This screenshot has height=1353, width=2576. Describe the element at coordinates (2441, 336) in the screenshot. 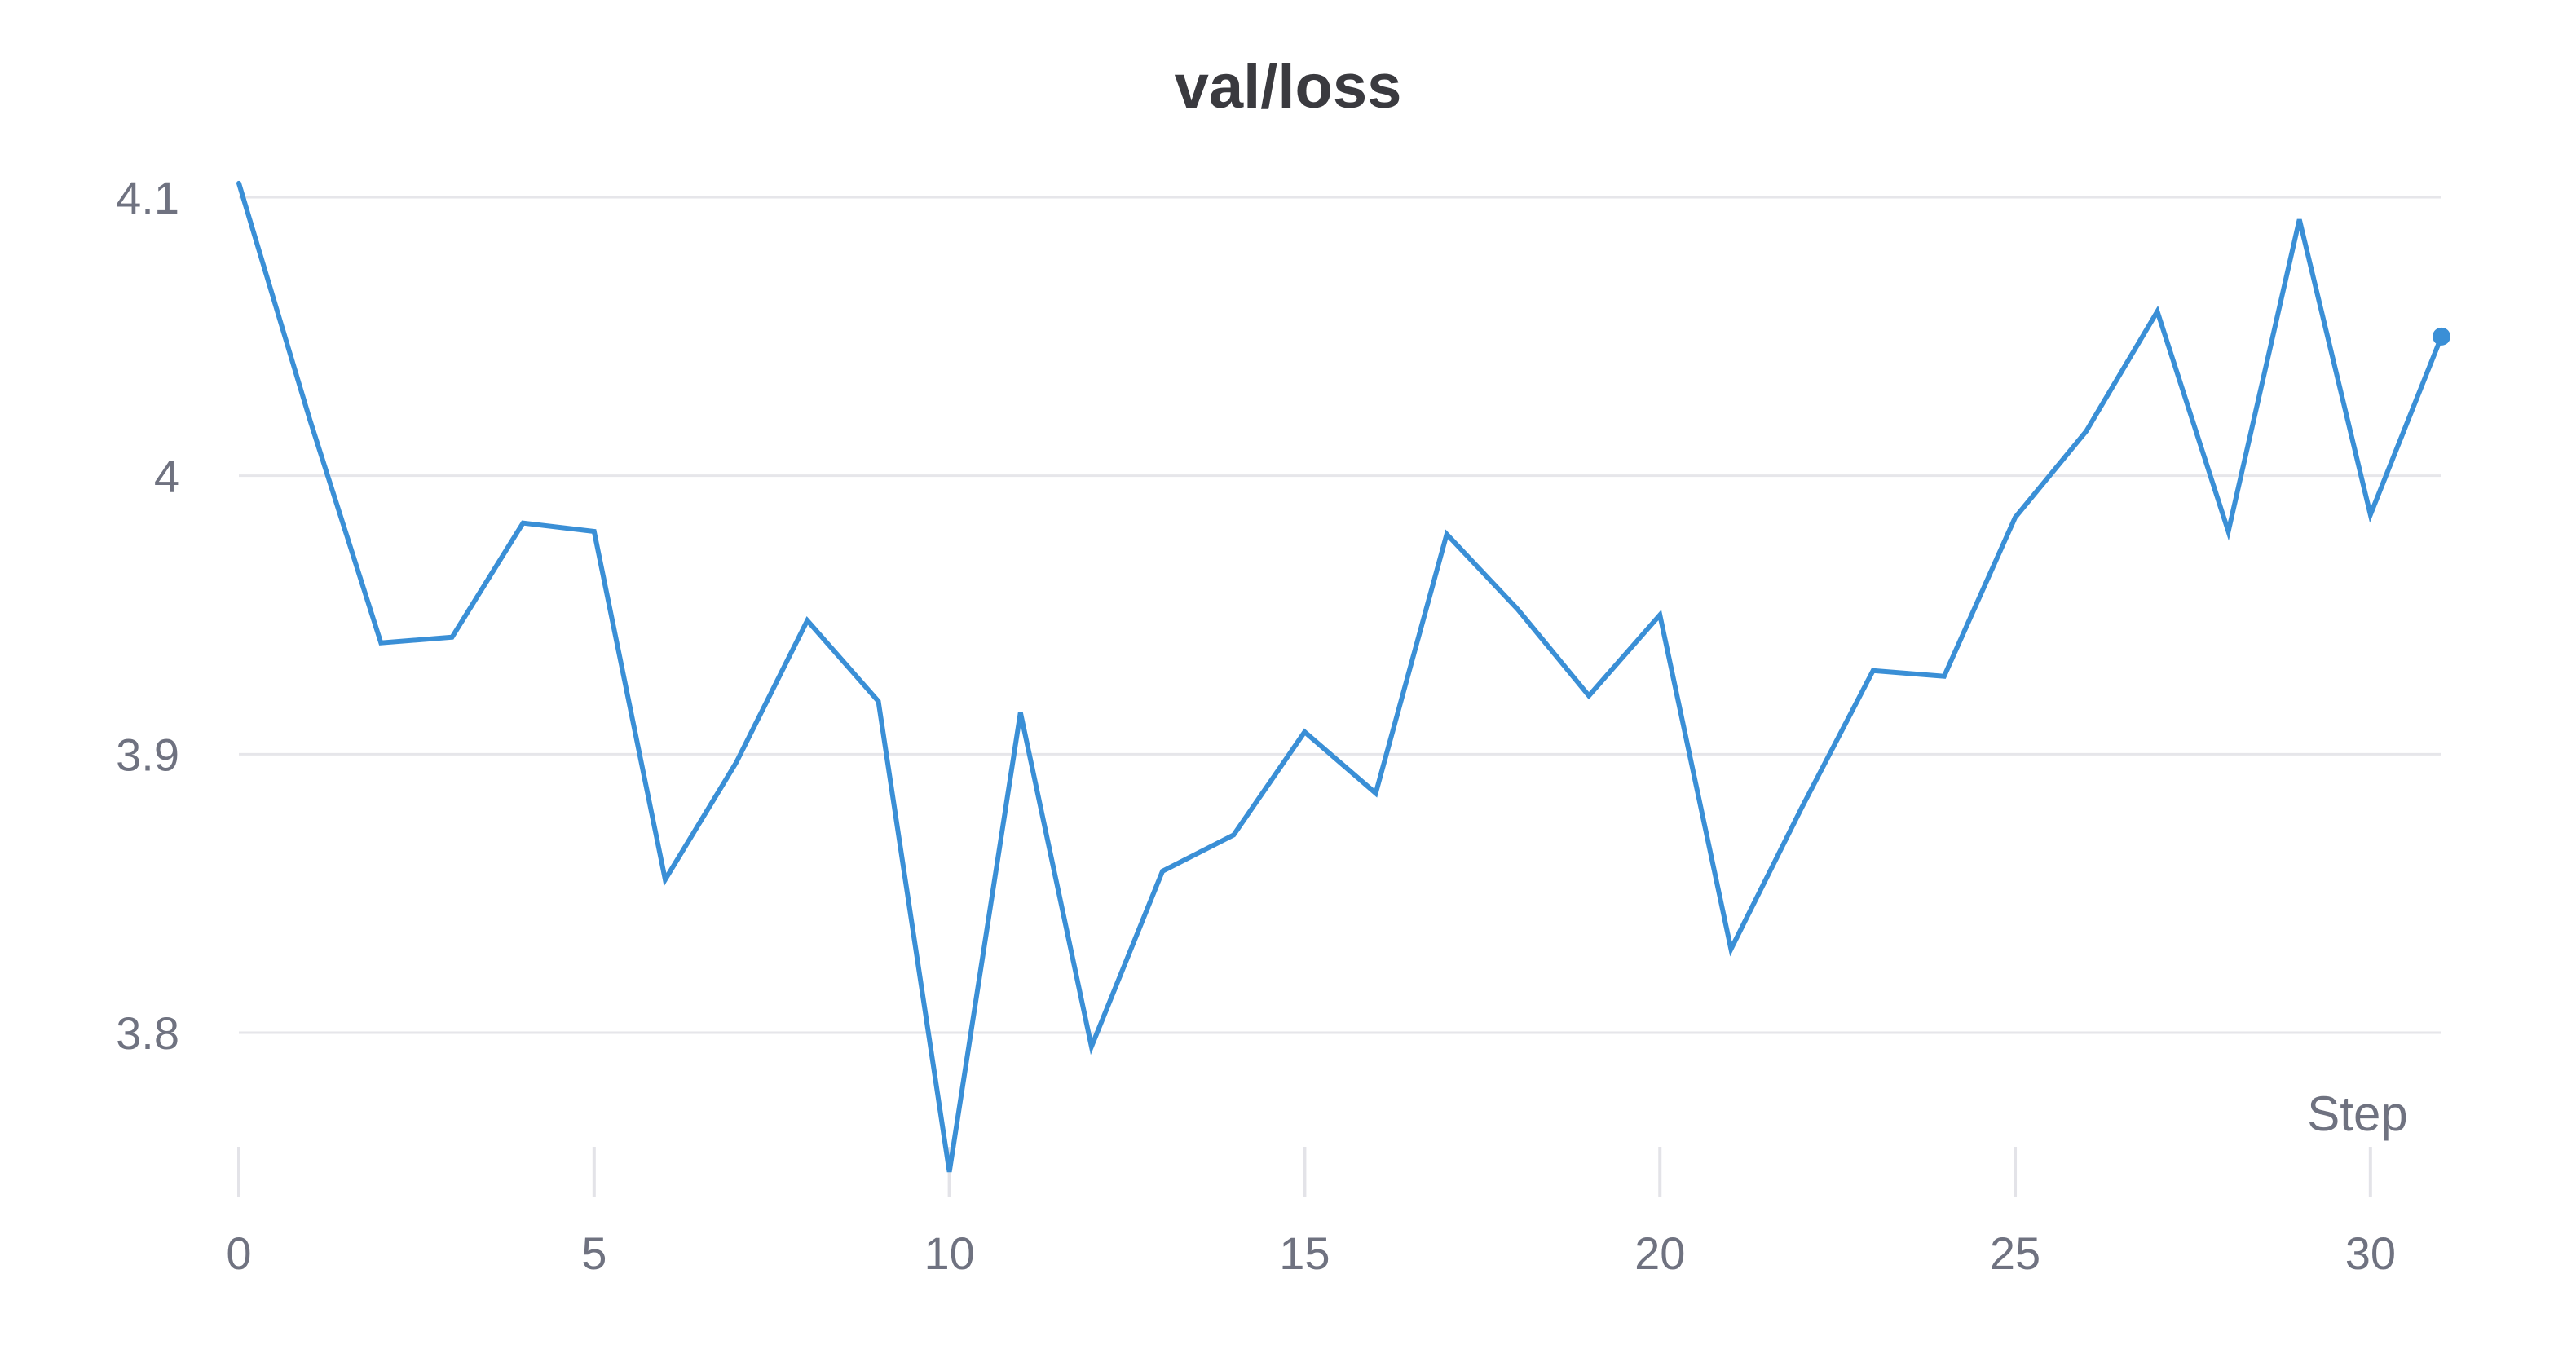

I see `series-end-point` at that location.